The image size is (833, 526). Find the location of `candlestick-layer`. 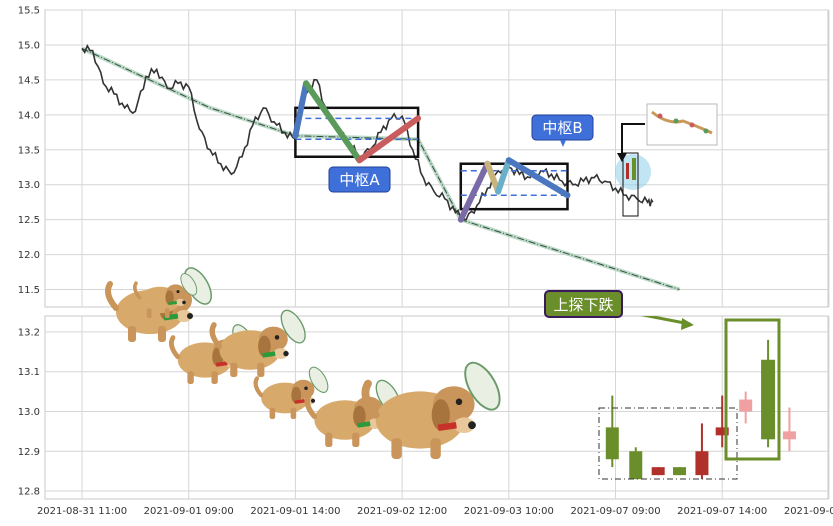

candlestick-layer is located at coordinates (700, 409).